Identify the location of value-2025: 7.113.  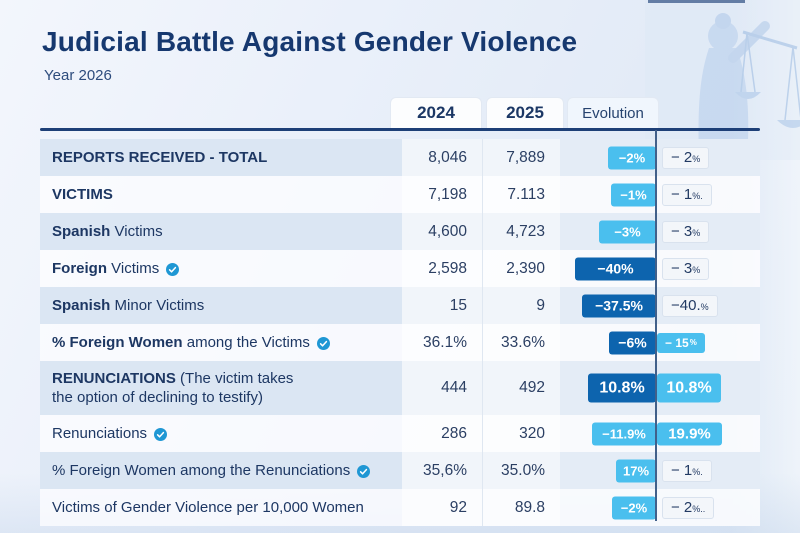
(521, 194).